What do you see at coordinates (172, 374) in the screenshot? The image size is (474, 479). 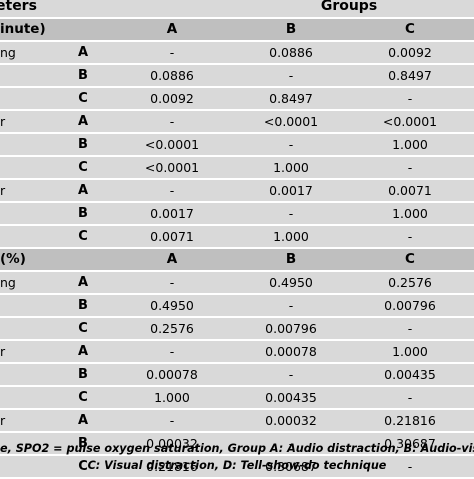 I see `p-value-cell-a: 0.00078` at bounding box center [172, 374].